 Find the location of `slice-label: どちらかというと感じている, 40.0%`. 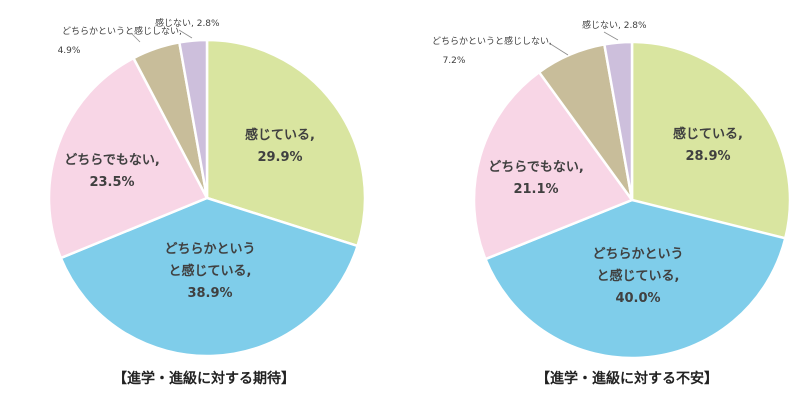

slice-label: どちらかというと感じている, 40.0% is located at coordinates (637, 276).